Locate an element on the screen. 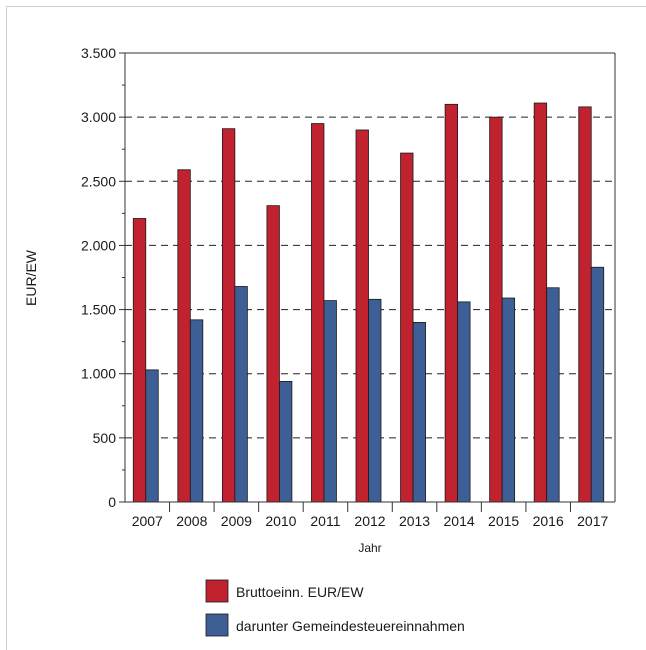 This screenshot has height=650, width=646. bar-gemeindesteuer-2015 is located at coordinates (508, 400).